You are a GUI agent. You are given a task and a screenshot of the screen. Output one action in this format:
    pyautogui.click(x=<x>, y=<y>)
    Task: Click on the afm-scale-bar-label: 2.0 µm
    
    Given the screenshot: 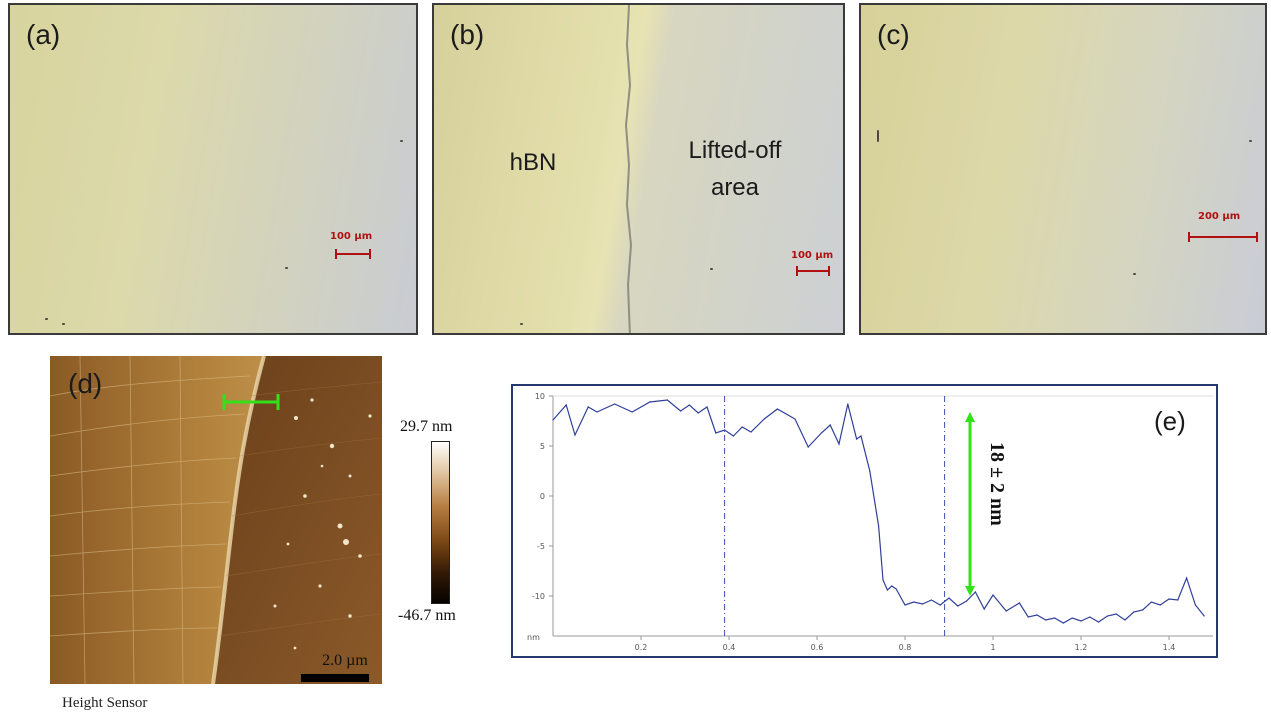 What is the action you would take?
    pyautogui.click(x=345, y=660)
    